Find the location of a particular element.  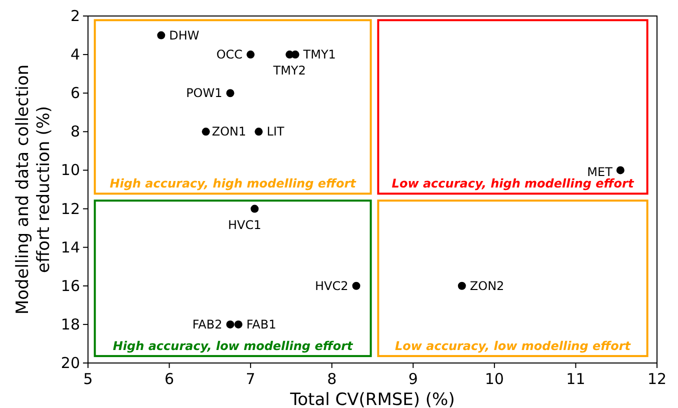

y-tick-label: 8 is located at coordinates (75, 131).